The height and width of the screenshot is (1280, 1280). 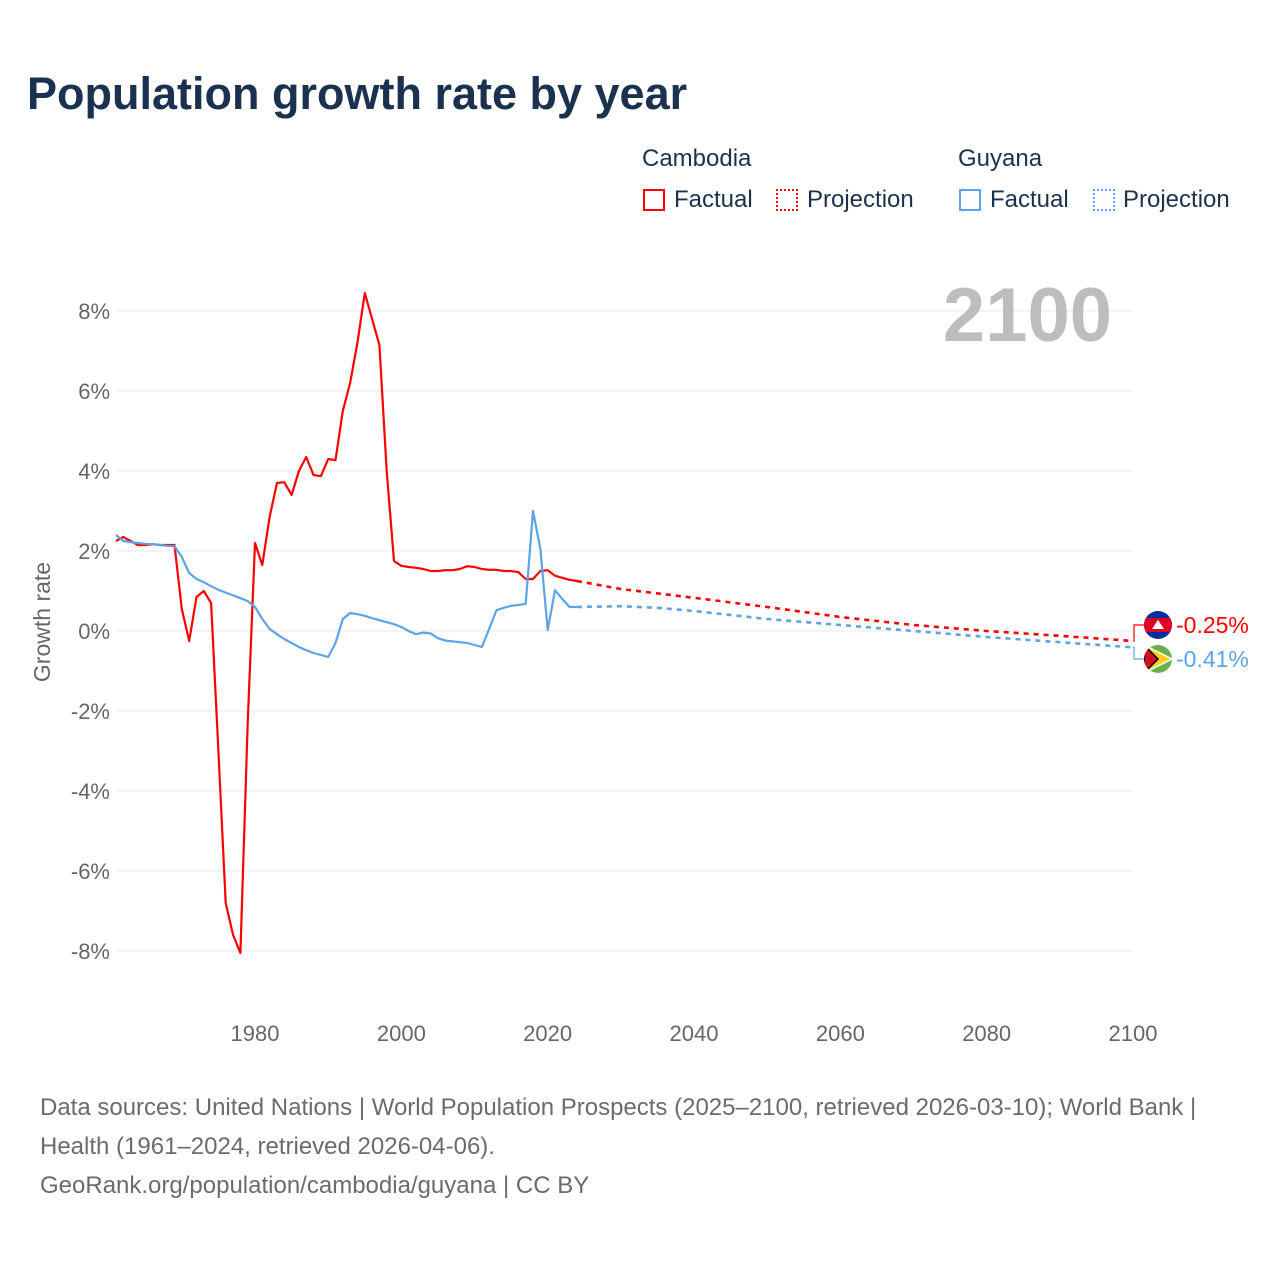 What do you see at coordinates (694, 1033) in the screenshot?
I see `x-tick-label: 2040` at bounding box center [694, 1033].